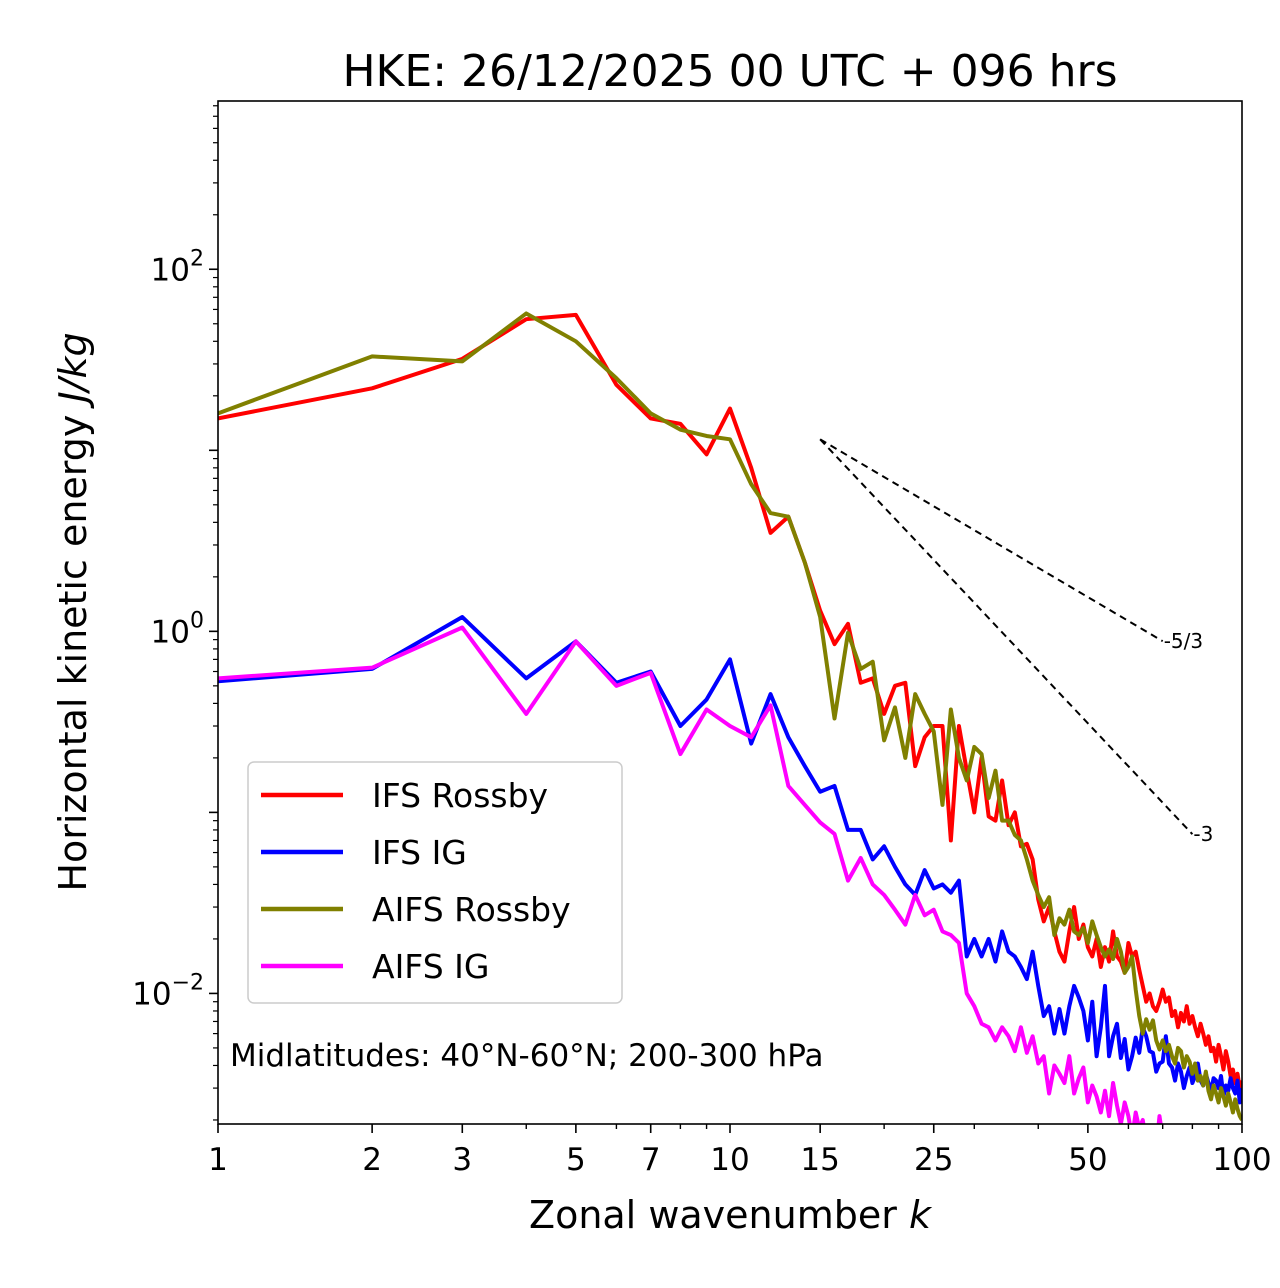 This screenshot has height=1288, width=1280. What do you see at coordinates (713, 1215) in the screenshot?
I see `x-axis-label-text: Zonal wavenumber` at bounding box center [713, 1215].